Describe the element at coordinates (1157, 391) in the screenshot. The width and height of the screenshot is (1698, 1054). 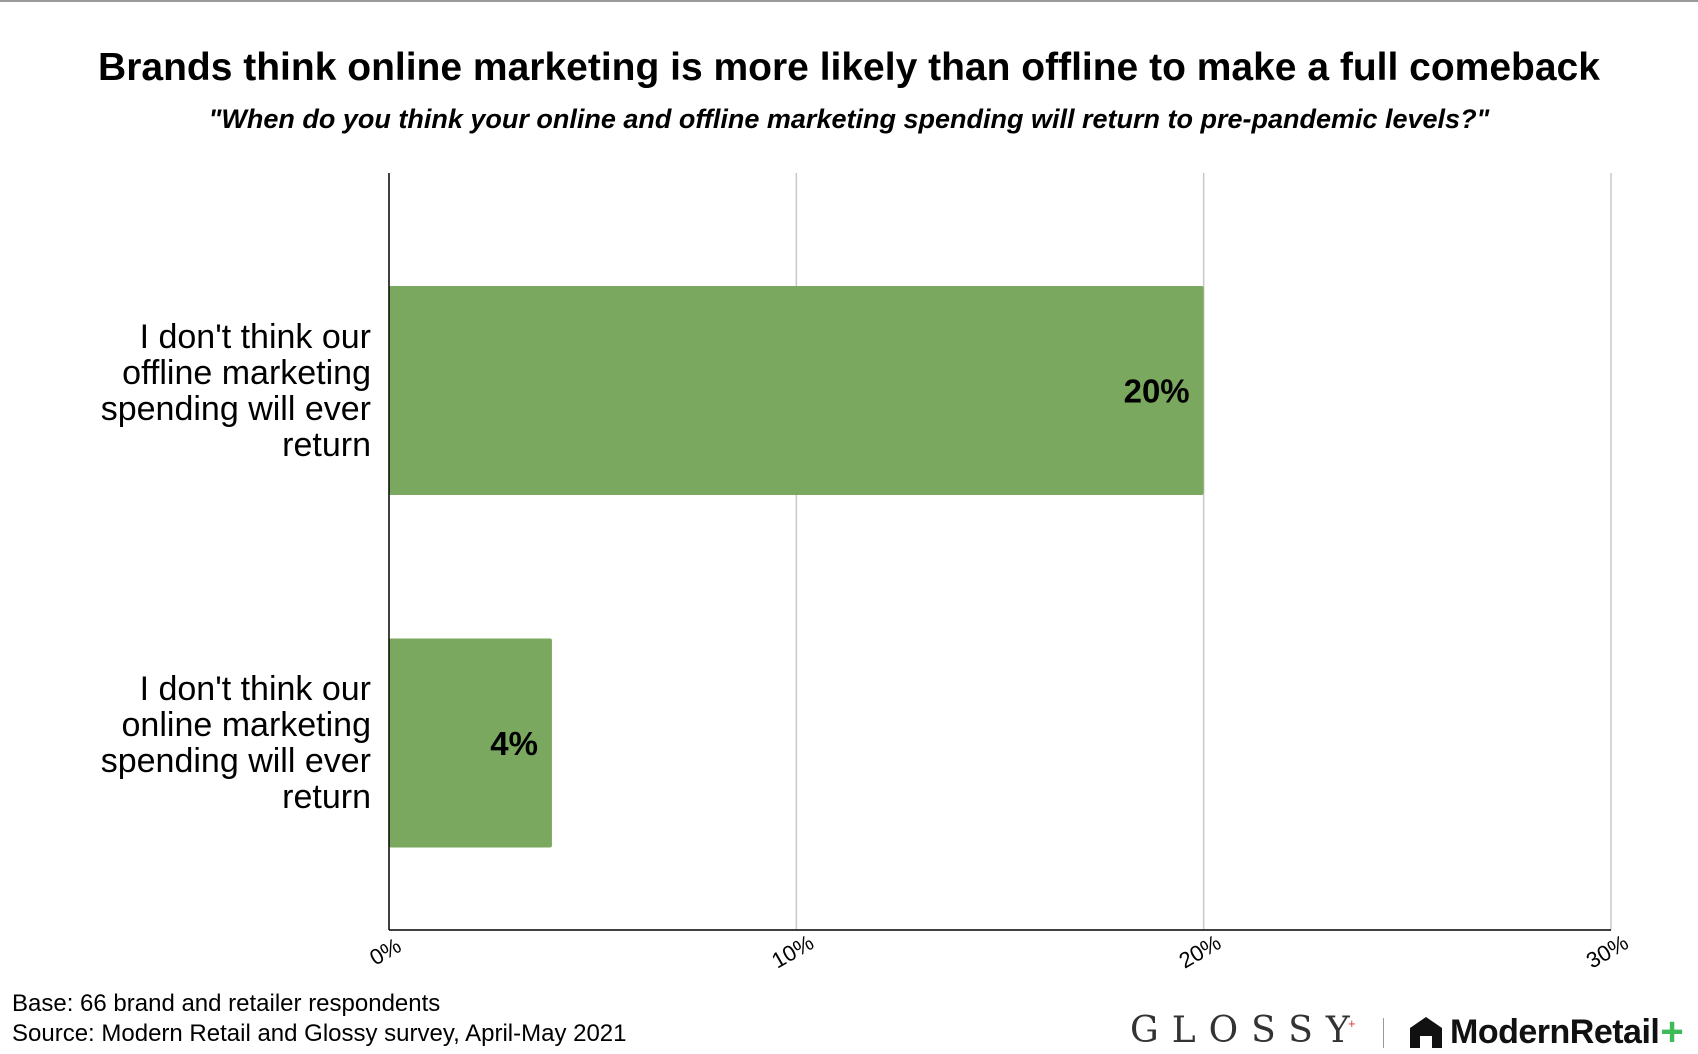
I see `data-label: 20%` at that location.